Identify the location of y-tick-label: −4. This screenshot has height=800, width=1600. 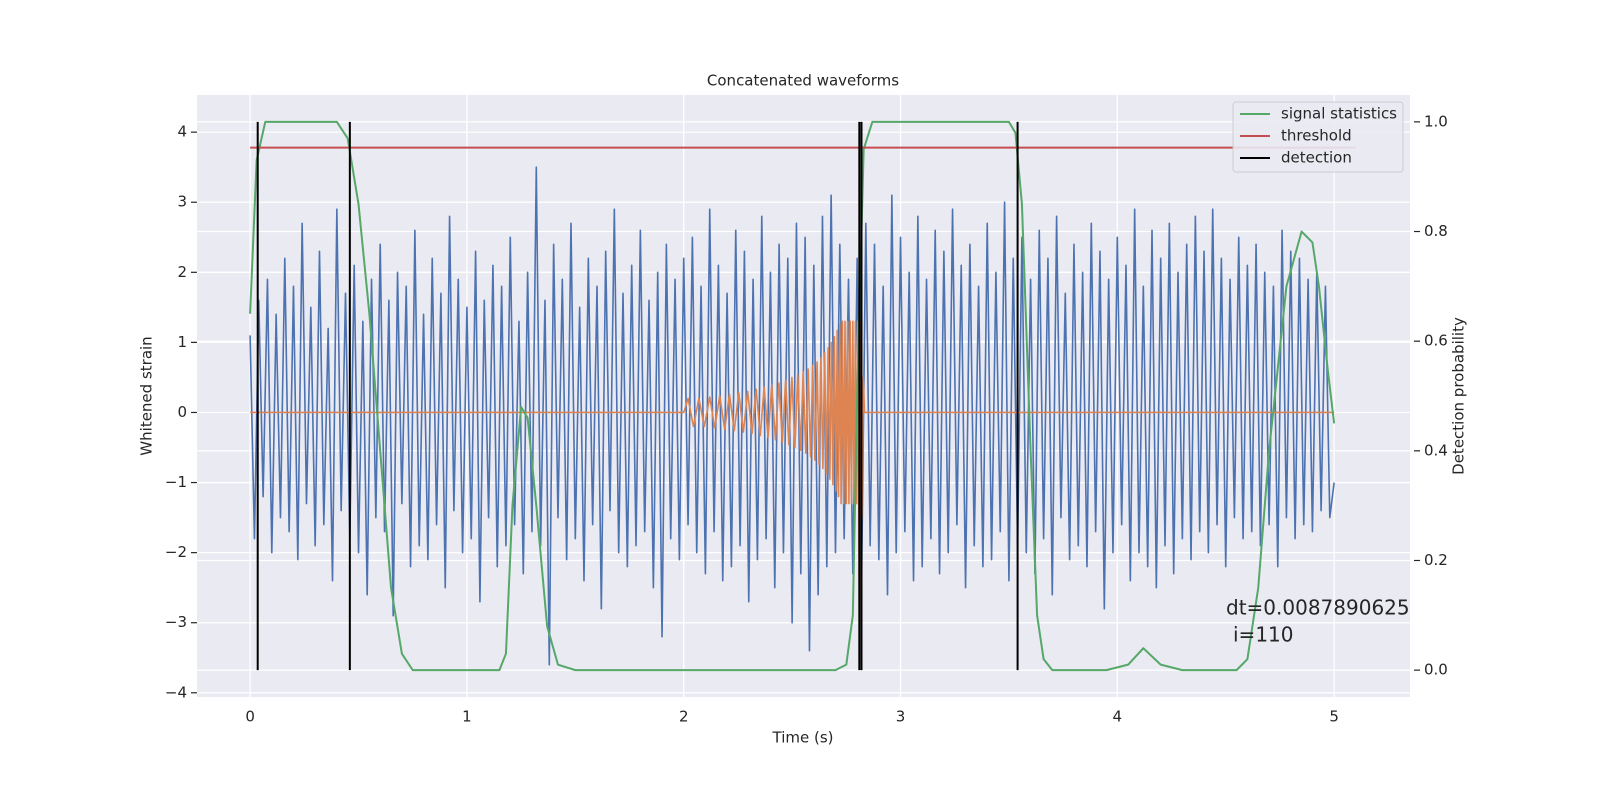
(176, 692).